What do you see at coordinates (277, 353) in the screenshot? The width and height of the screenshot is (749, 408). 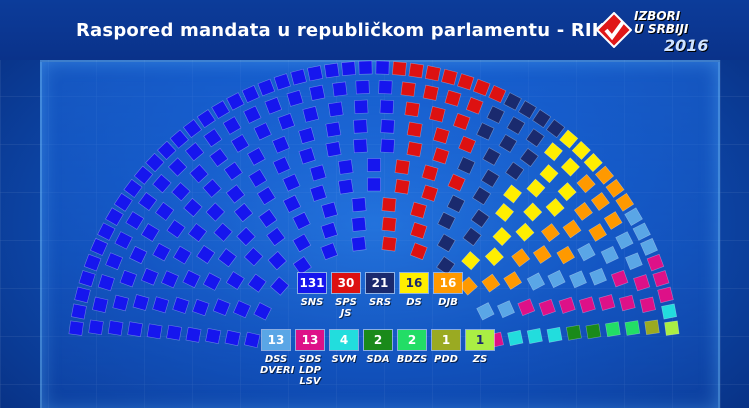 I see `legend-item-dss: 13 DSS DVERI` at bounding box center [277, 353].